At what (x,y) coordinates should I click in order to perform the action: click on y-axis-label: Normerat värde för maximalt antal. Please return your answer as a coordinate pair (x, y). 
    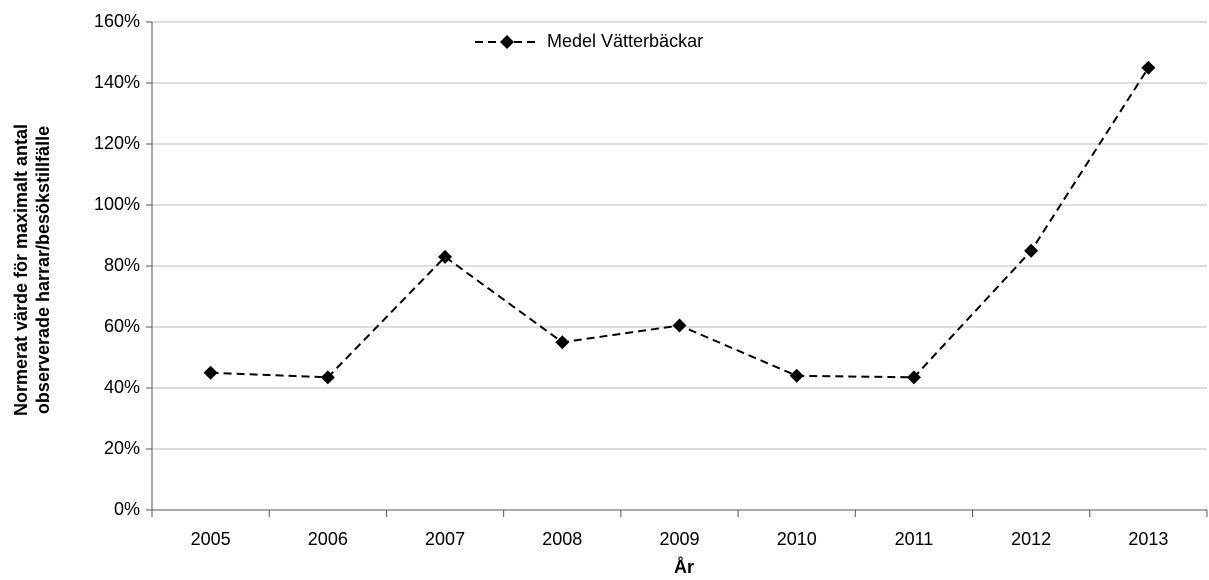
    Looking at the image, I should click on (21, 270).